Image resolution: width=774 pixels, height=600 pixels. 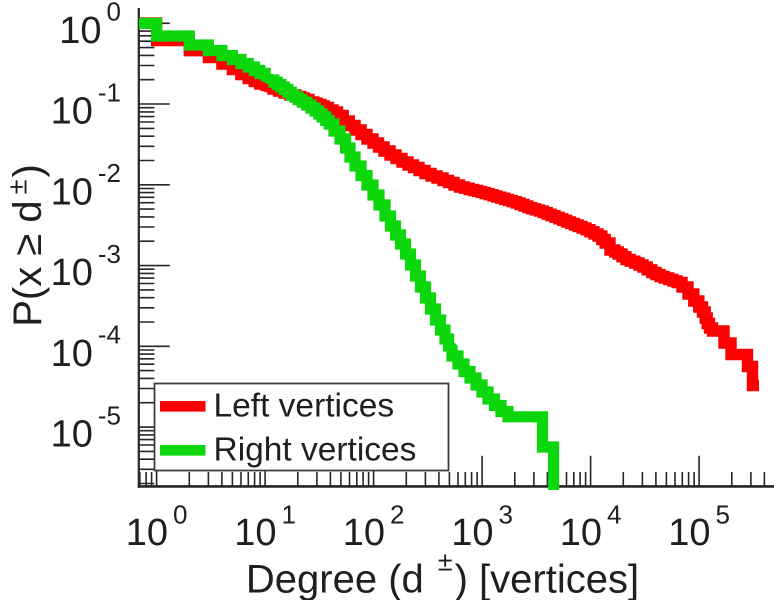 I want to click on svg-text: Right vertices, so click(x=315, y=450).